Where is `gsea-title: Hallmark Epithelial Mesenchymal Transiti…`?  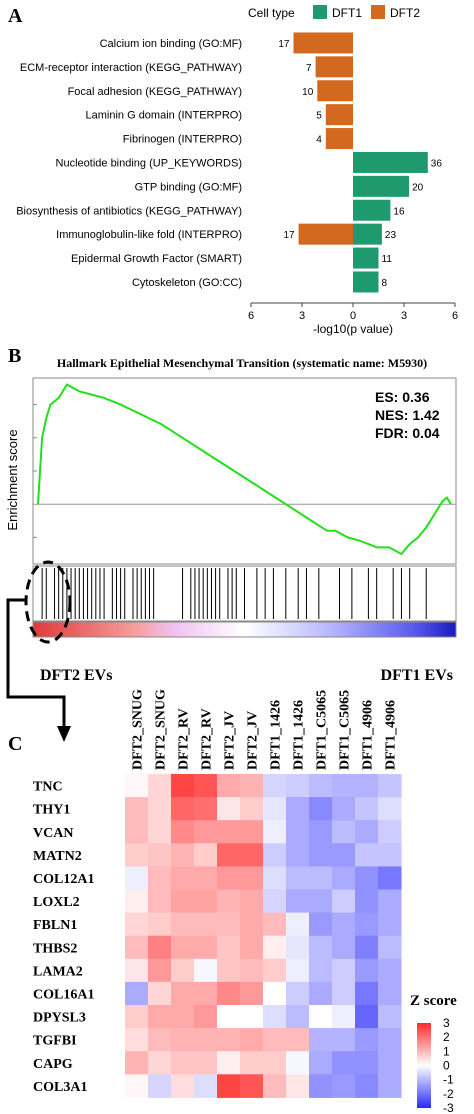 gsea-title: Hallmark Epithelial Mesenchymal Transiti… is located at coordinates (242, 363).